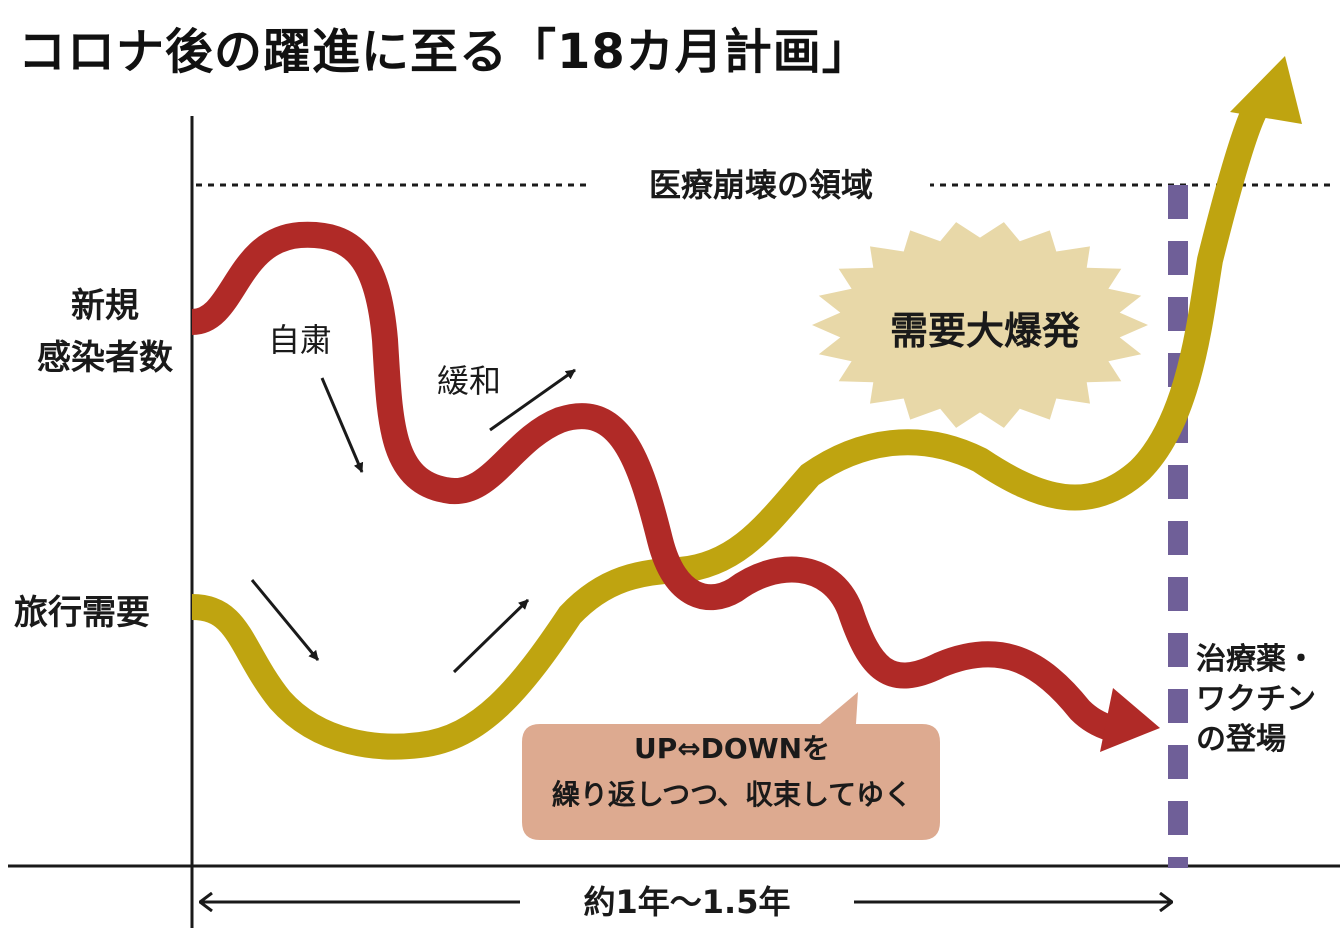 Image resolution: width=1340 pixels, height=940 pixels. Describe the element at coordinates (300, 340) in the screenshot. I see `restraint-label: 自粛` at that location.